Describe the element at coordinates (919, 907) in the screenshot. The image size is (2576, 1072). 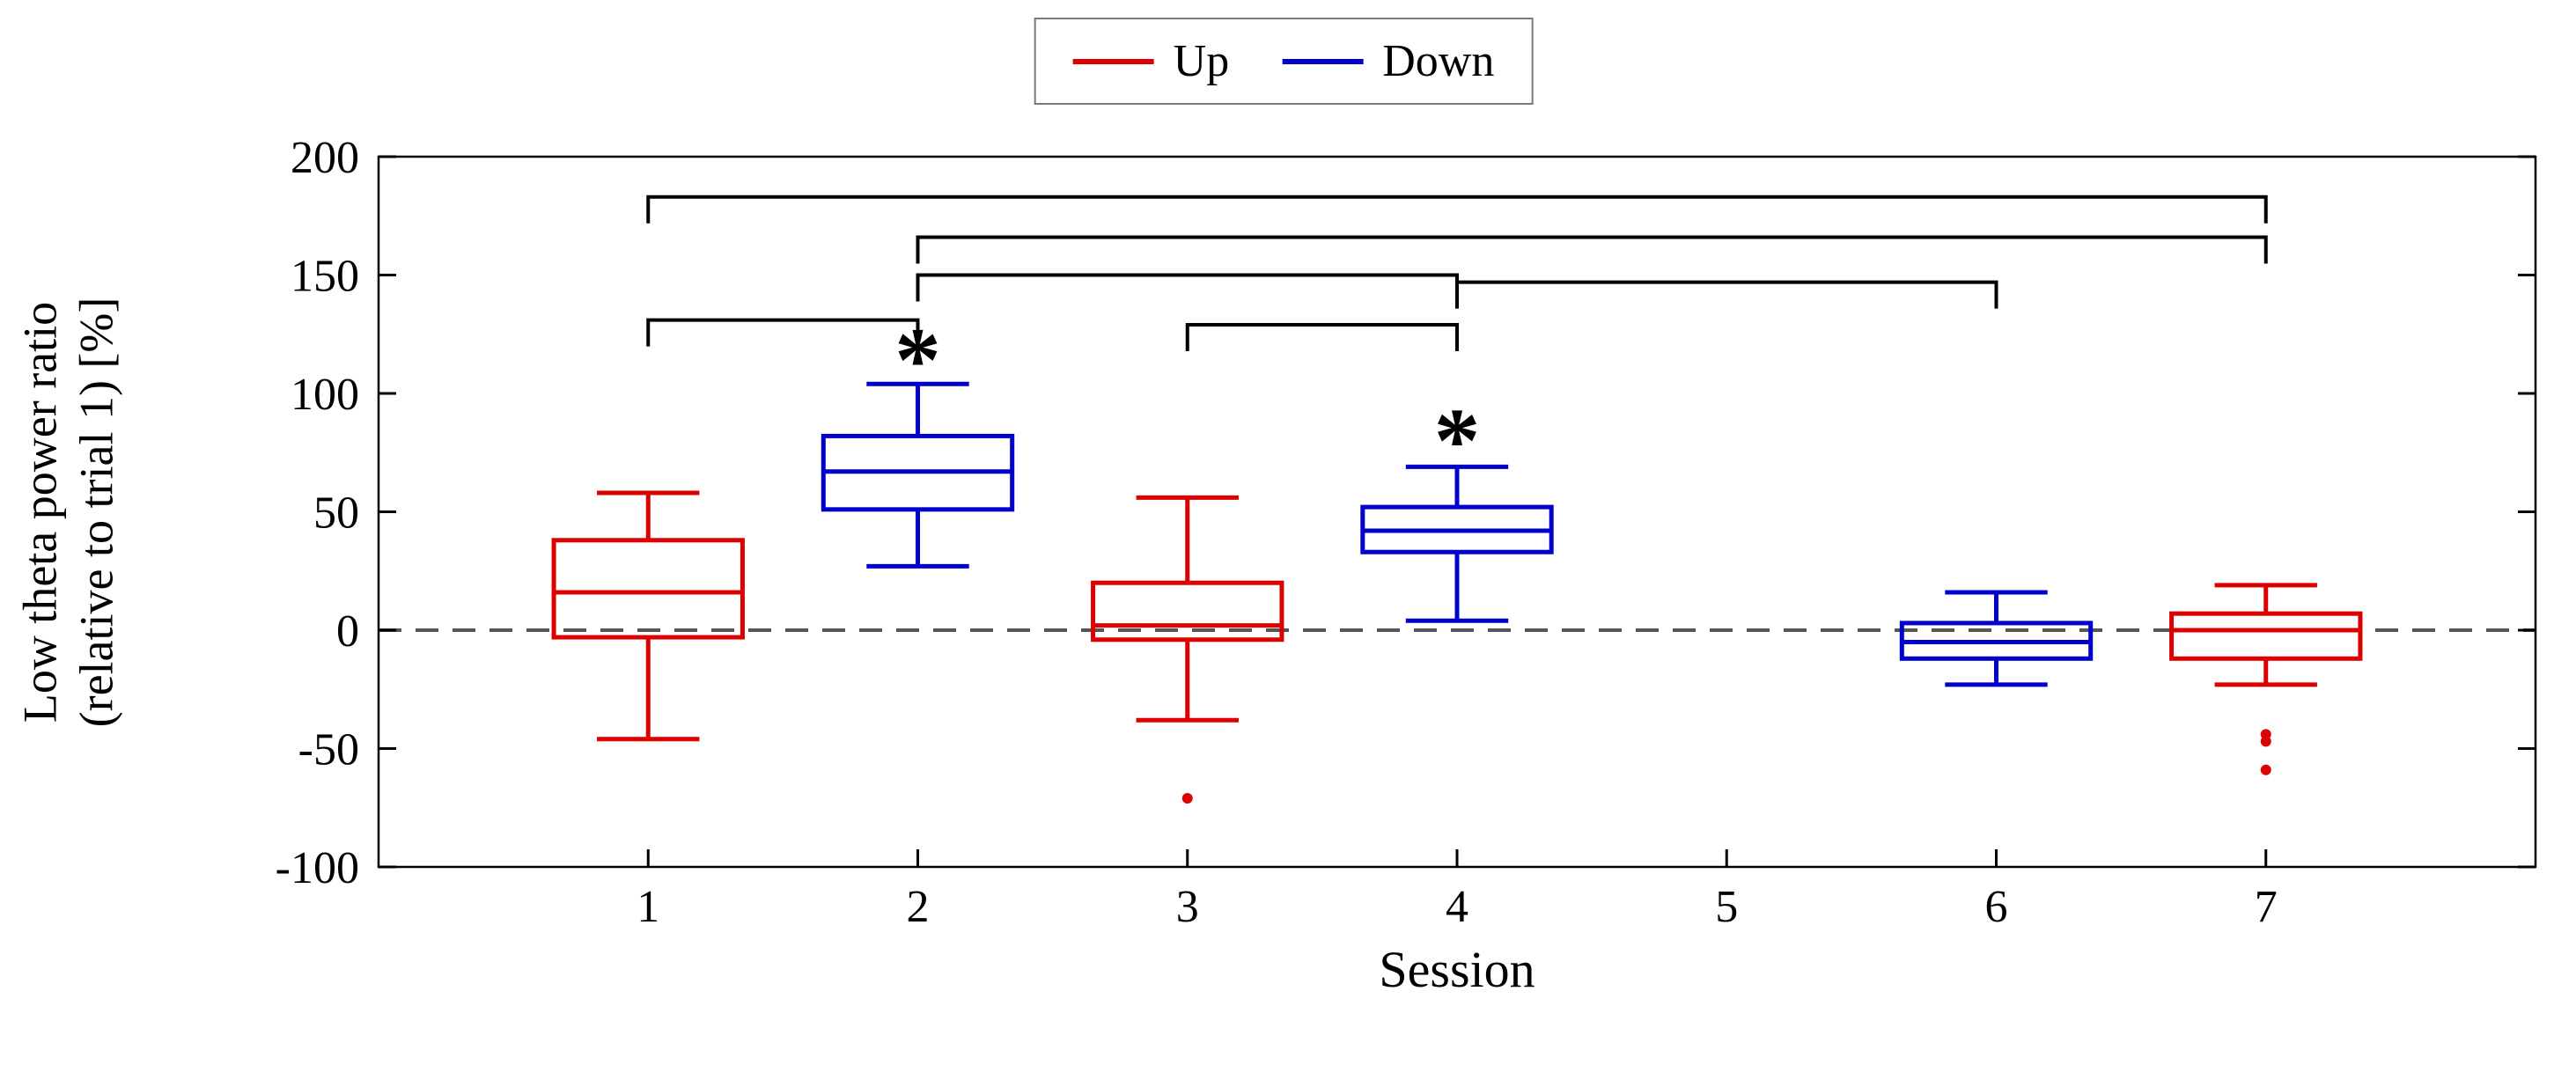
I see `x-tick-label: 2` at that location.